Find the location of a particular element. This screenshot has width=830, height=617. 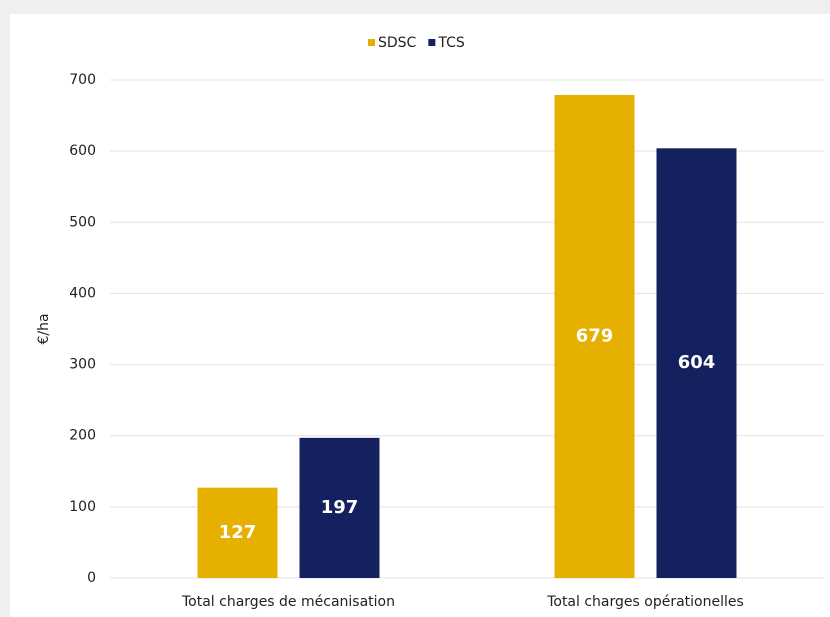

x-tick-label: Total charges opérationelles is located at coordinates (645, 602).